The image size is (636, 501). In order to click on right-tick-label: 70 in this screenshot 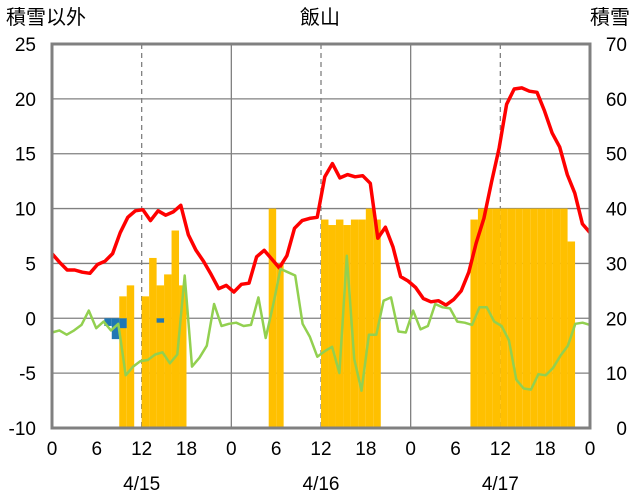, I will do `click(616, 45)`.